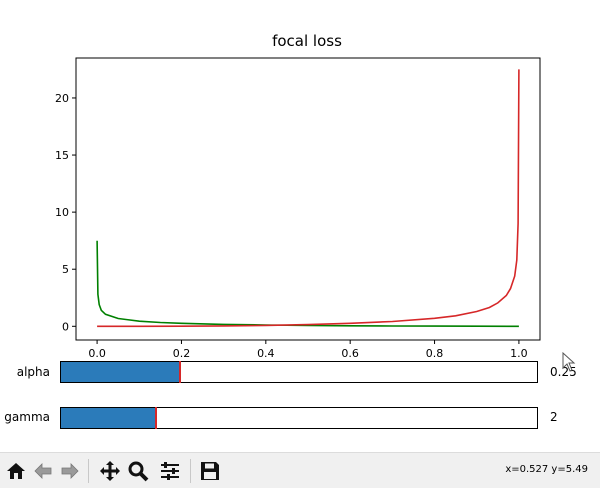  What do you see at coordinates (554, 417) in the screenshot?
I see `gamma-slider-value: 2` at bounding box center [554, 417].